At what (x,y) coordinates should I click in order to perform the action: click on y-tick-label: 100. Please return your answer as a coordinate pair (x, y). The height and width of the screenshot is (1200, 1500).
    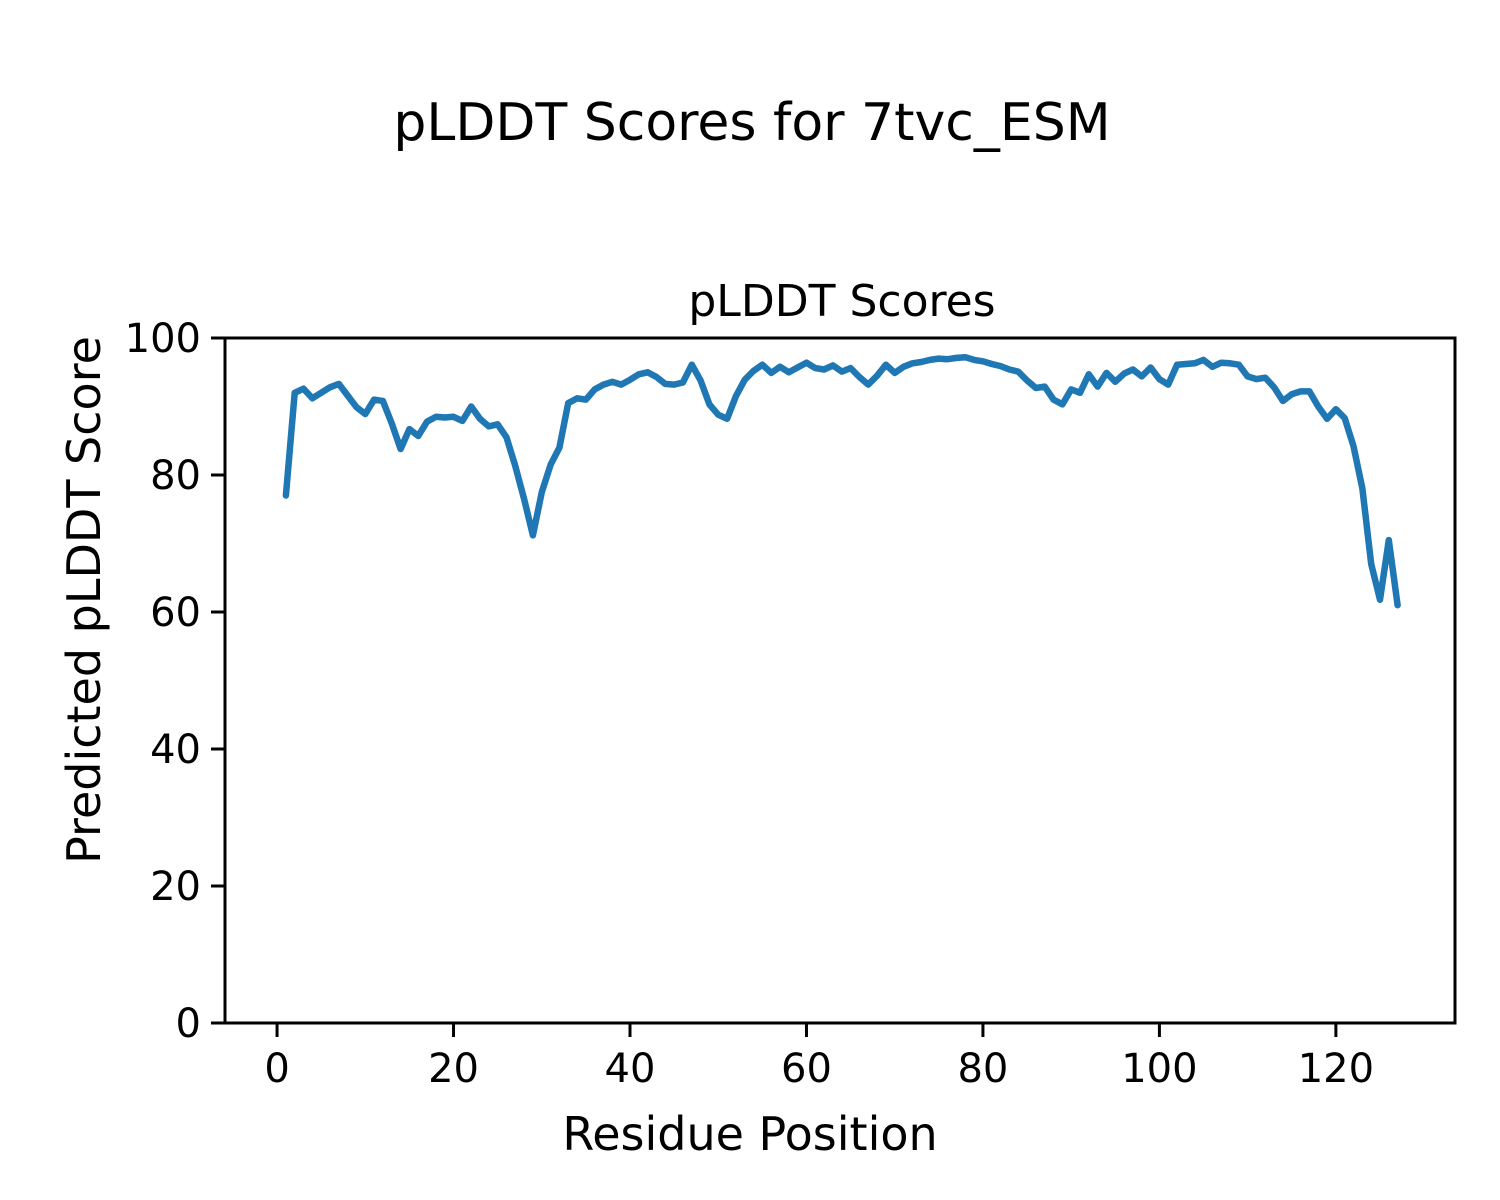
    Looking at the image, I should click on (163, 339).